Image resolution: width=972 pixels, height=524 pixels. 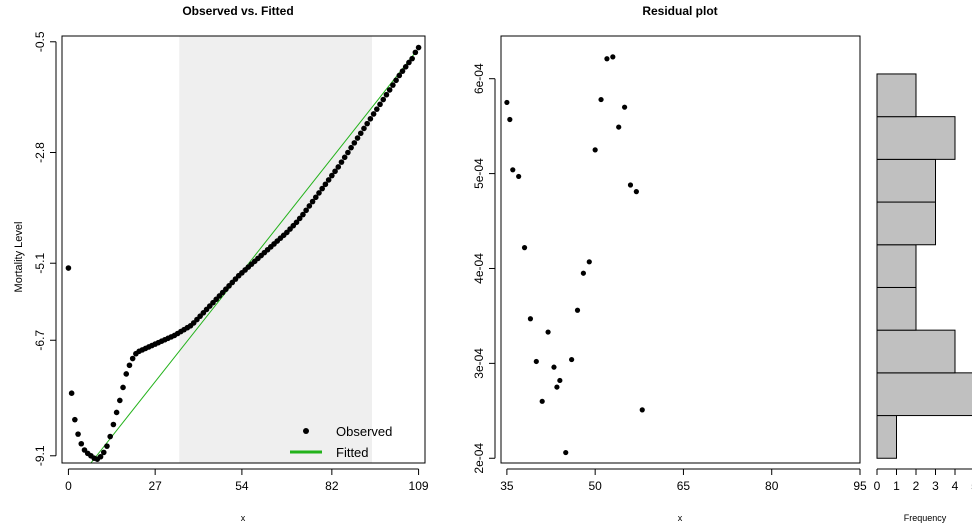 I want to click on legend-observed-marker, so click(x=306, y=431).